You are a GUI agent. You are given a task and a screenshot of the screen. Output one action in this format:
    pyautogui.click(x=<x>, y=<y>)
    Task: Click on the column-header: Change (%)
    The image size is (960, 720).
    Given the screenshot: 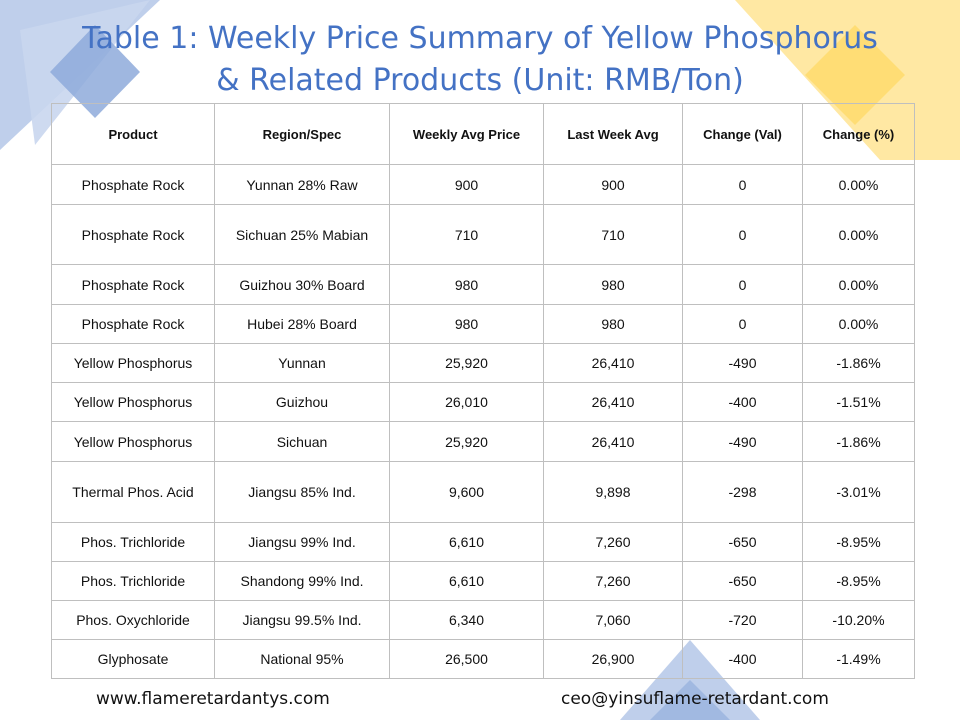 What is the action you would take?
    pyautogui.click(x=858, y=134)
    